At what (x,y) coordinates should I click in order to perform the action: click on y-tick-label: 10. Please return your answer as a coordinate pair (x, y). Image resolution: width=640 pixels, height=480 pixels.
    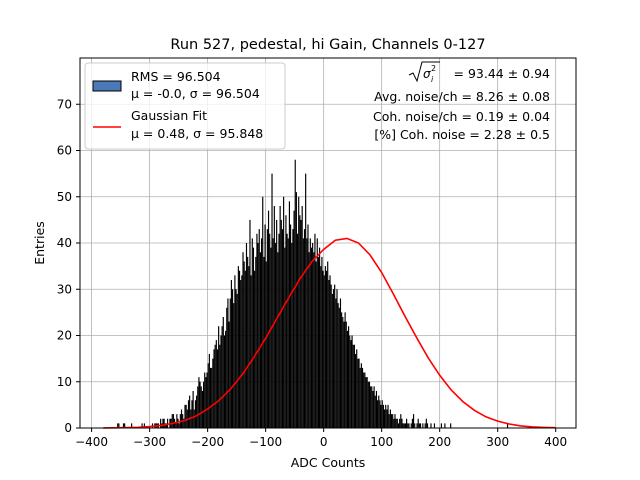
    Looking at the image, I should click on (64, 382).